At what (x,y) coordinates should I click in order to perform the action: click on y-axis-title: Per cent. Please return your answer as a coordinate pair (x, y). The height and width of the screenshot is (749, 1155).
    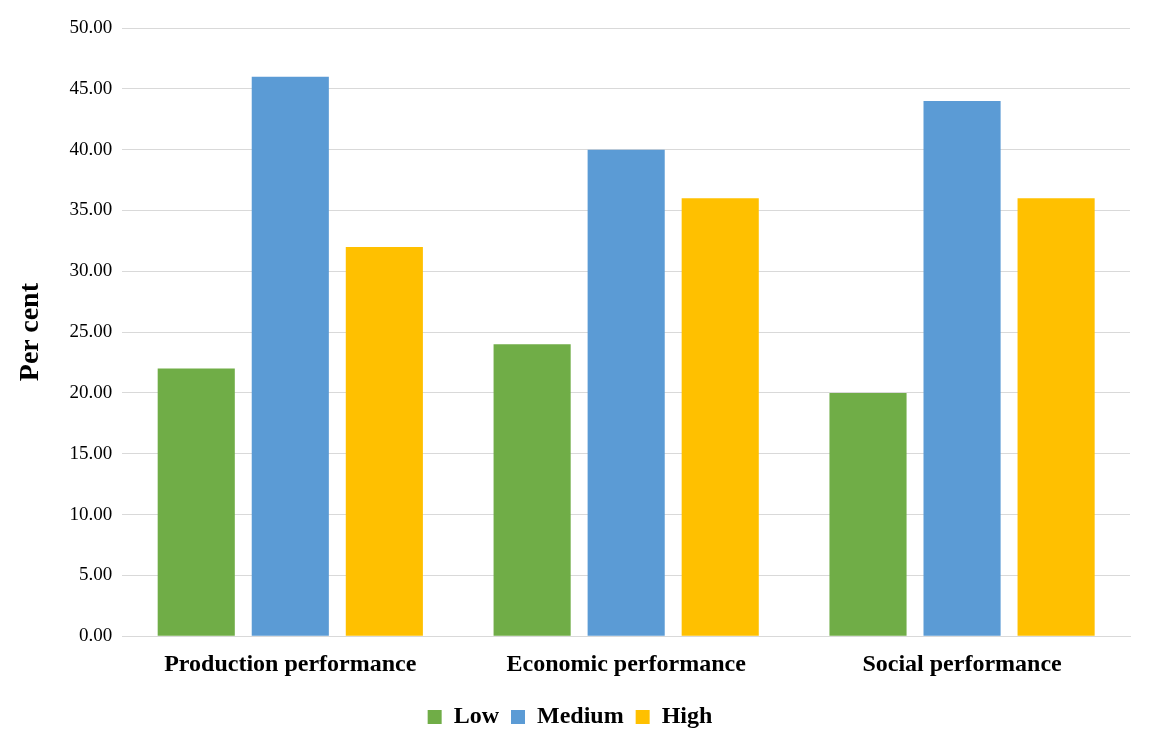
    Looking at the image, I should click on (29, 332).